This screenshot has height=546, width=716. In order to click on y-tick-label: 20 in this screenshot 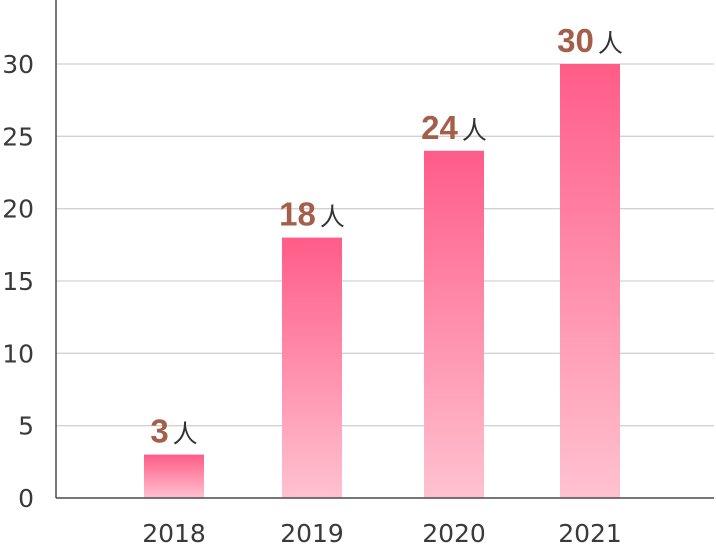, I will do `click(18, 209)`.